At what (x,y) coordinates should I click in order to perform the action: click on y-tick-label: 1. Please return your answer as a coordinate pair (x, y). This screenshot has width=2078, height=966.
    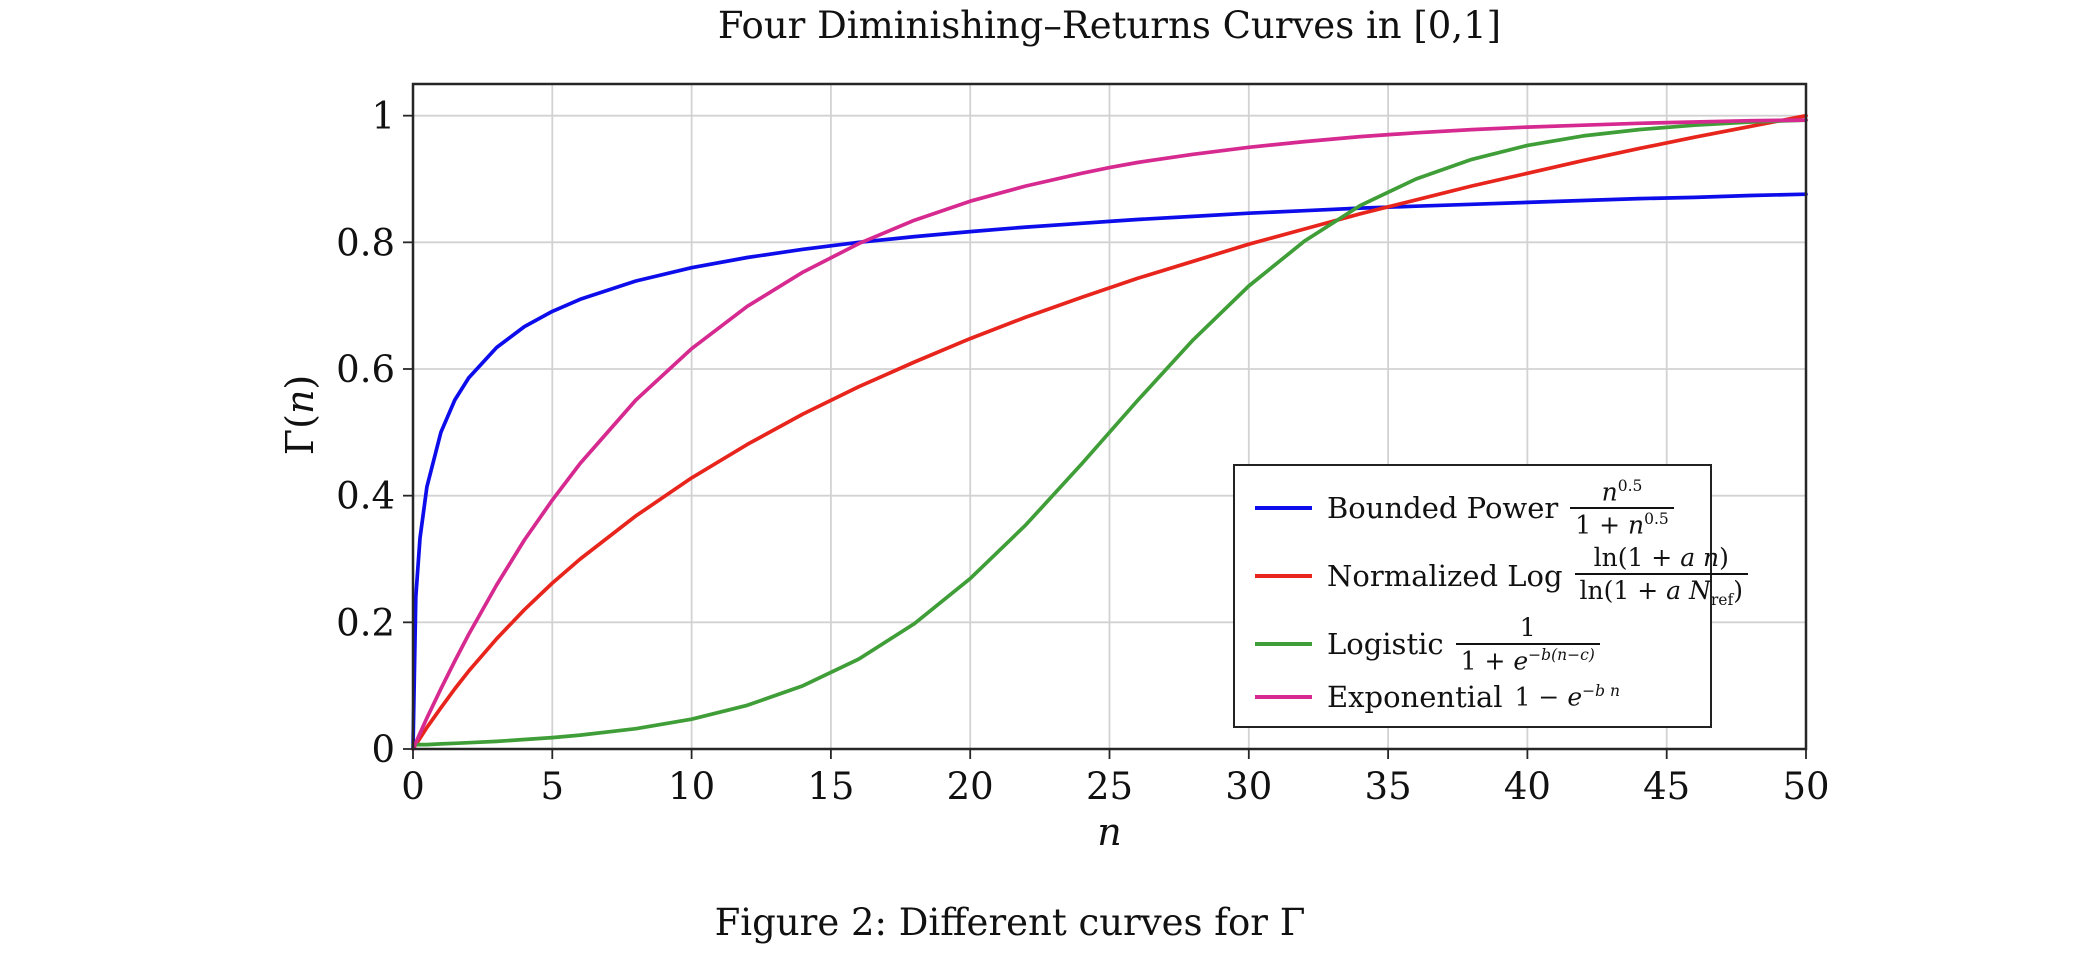
    Looking at the image, I should click on (383, 116).